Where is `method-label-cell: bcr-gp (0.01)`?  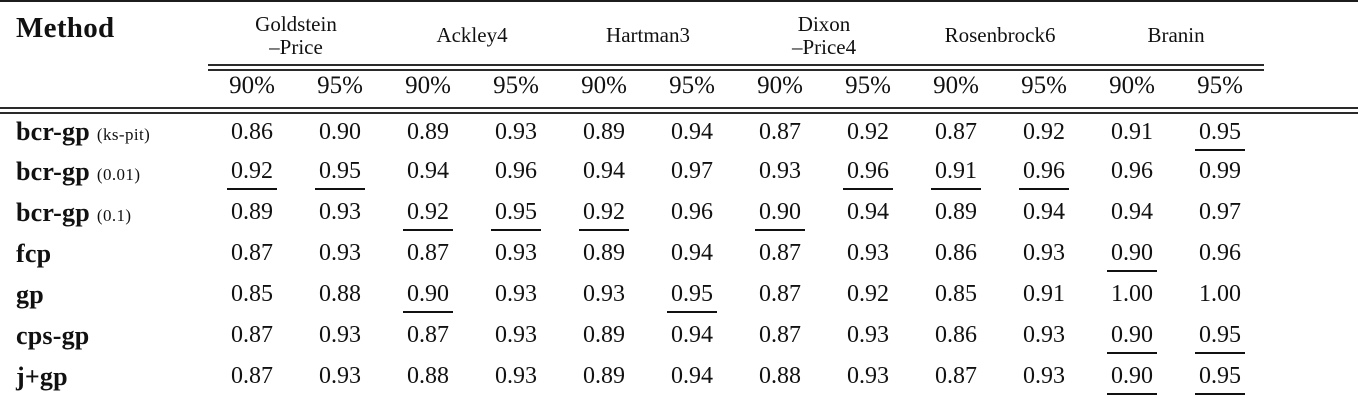 method-label-cell: bcr-gp (0.01) is located at coordinates (104, 171).